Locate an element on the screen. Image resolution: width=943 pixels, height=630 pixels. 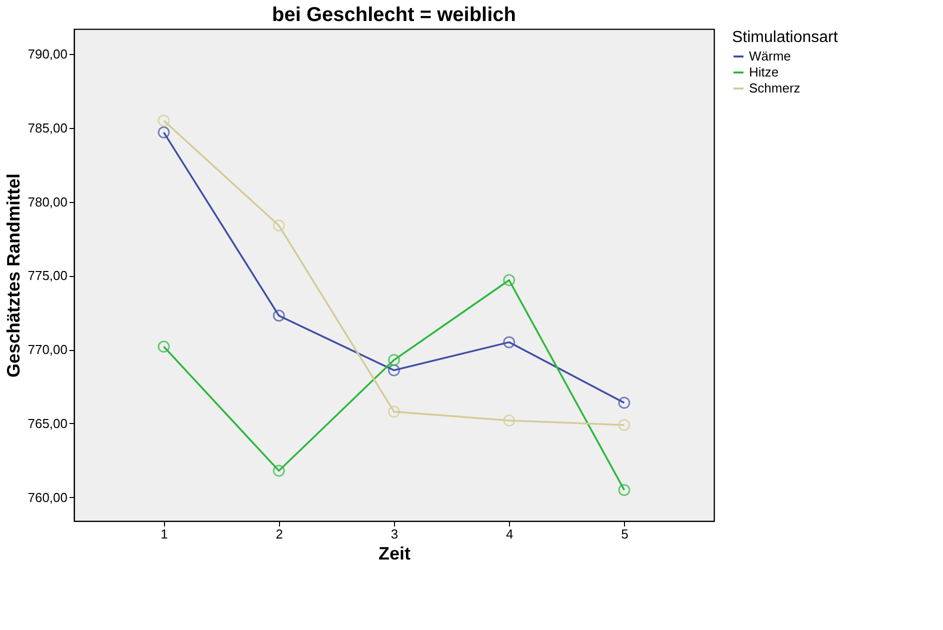
legend-title: Stimulationsart is located at coordinates (785, 37).